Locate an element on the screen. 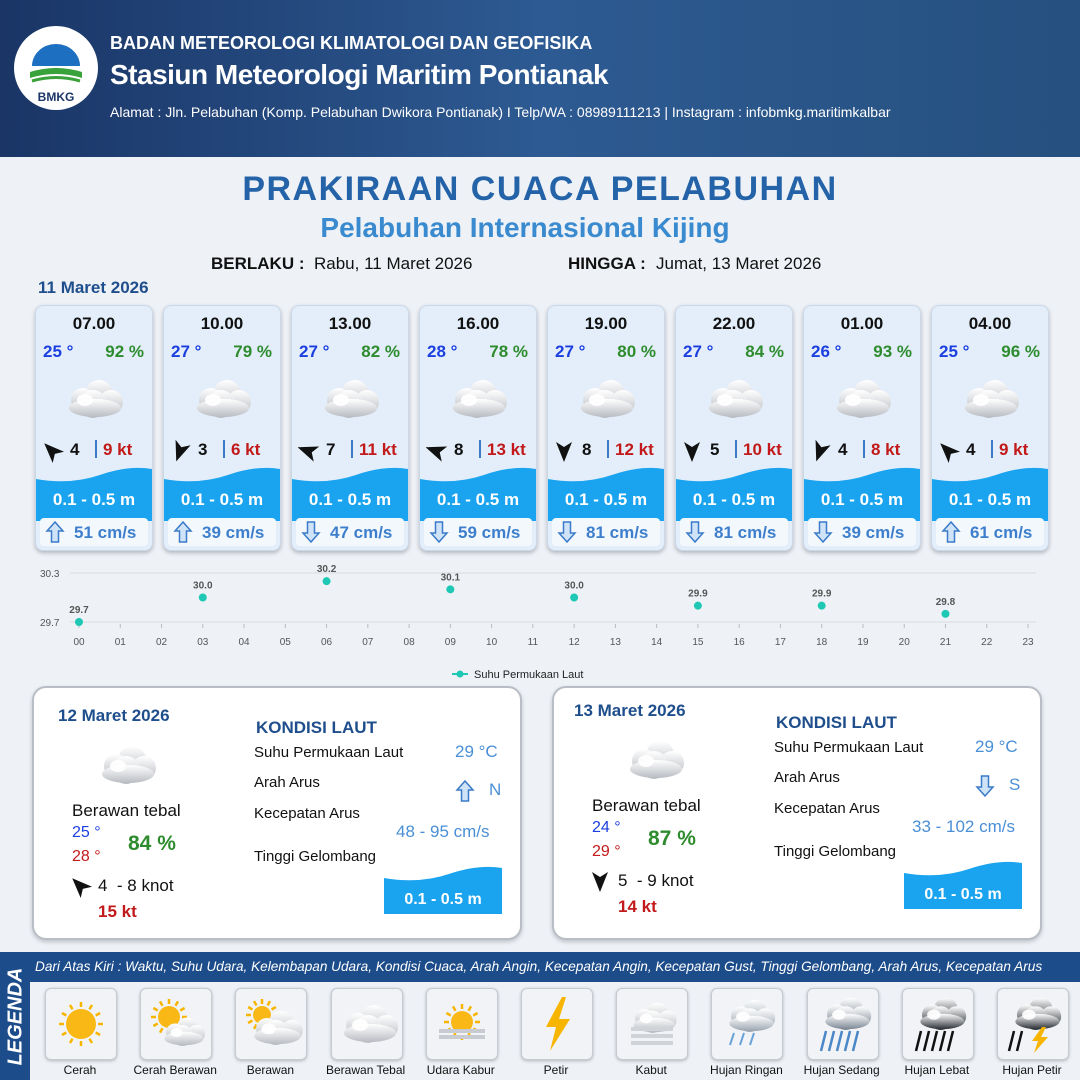  x-tick-label: 22 is located at coordinates (987, 642).